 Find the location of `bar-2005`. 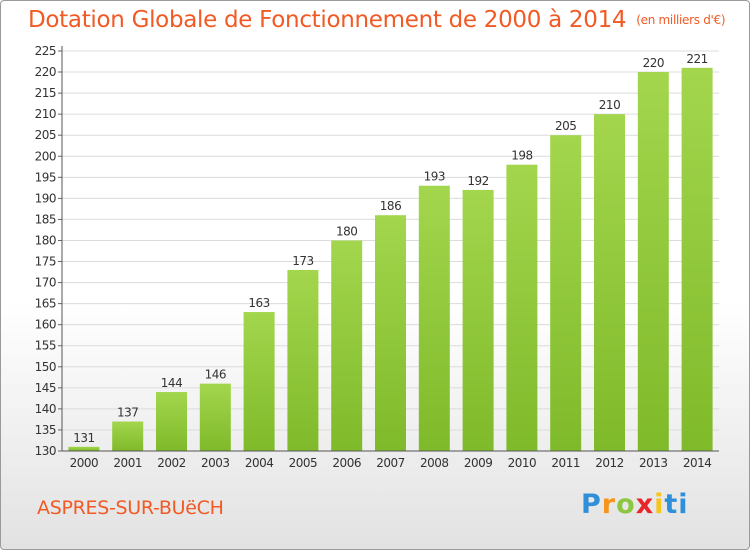

bar-2005 is located at coordinates (303, 360).